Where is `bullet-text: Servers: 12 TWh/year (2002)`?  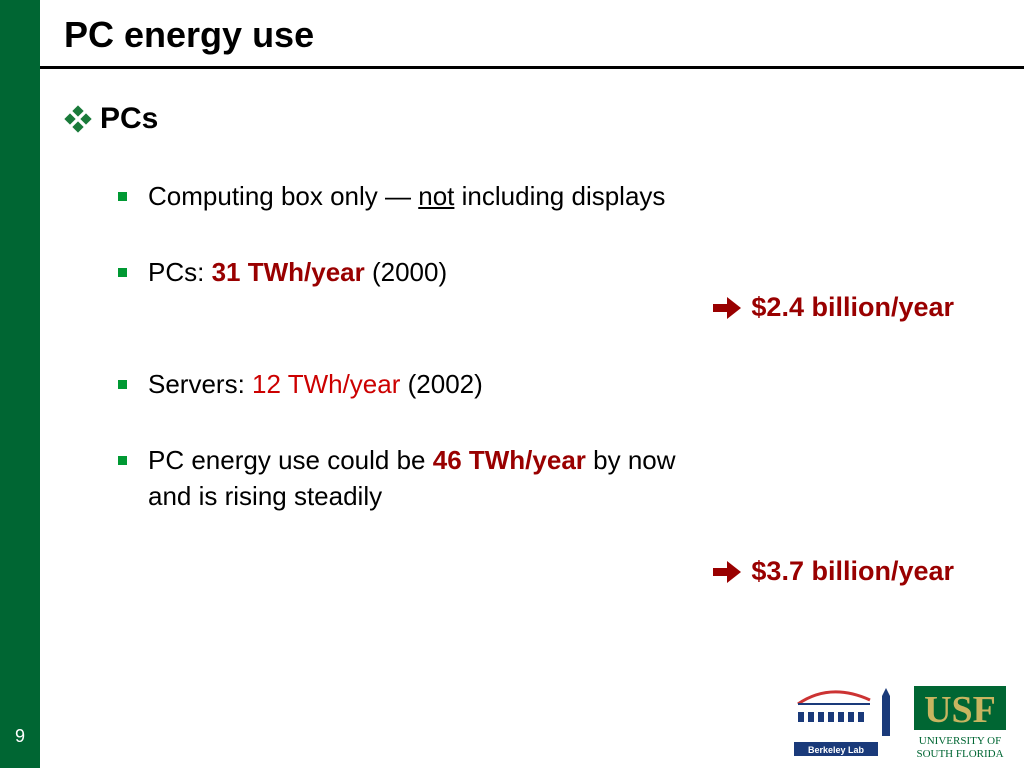 bullet-text: Servers: 12 TWh/year (2002) is located at coordinates (315, 384).